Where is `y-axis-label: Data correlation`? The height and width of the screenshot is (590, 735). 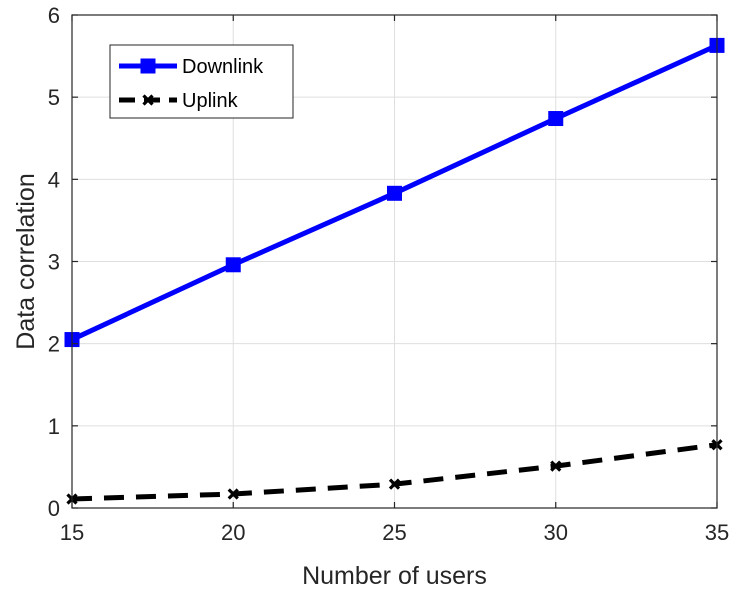
y-axis-label: Data correlation is located at coordinates (26, 261).